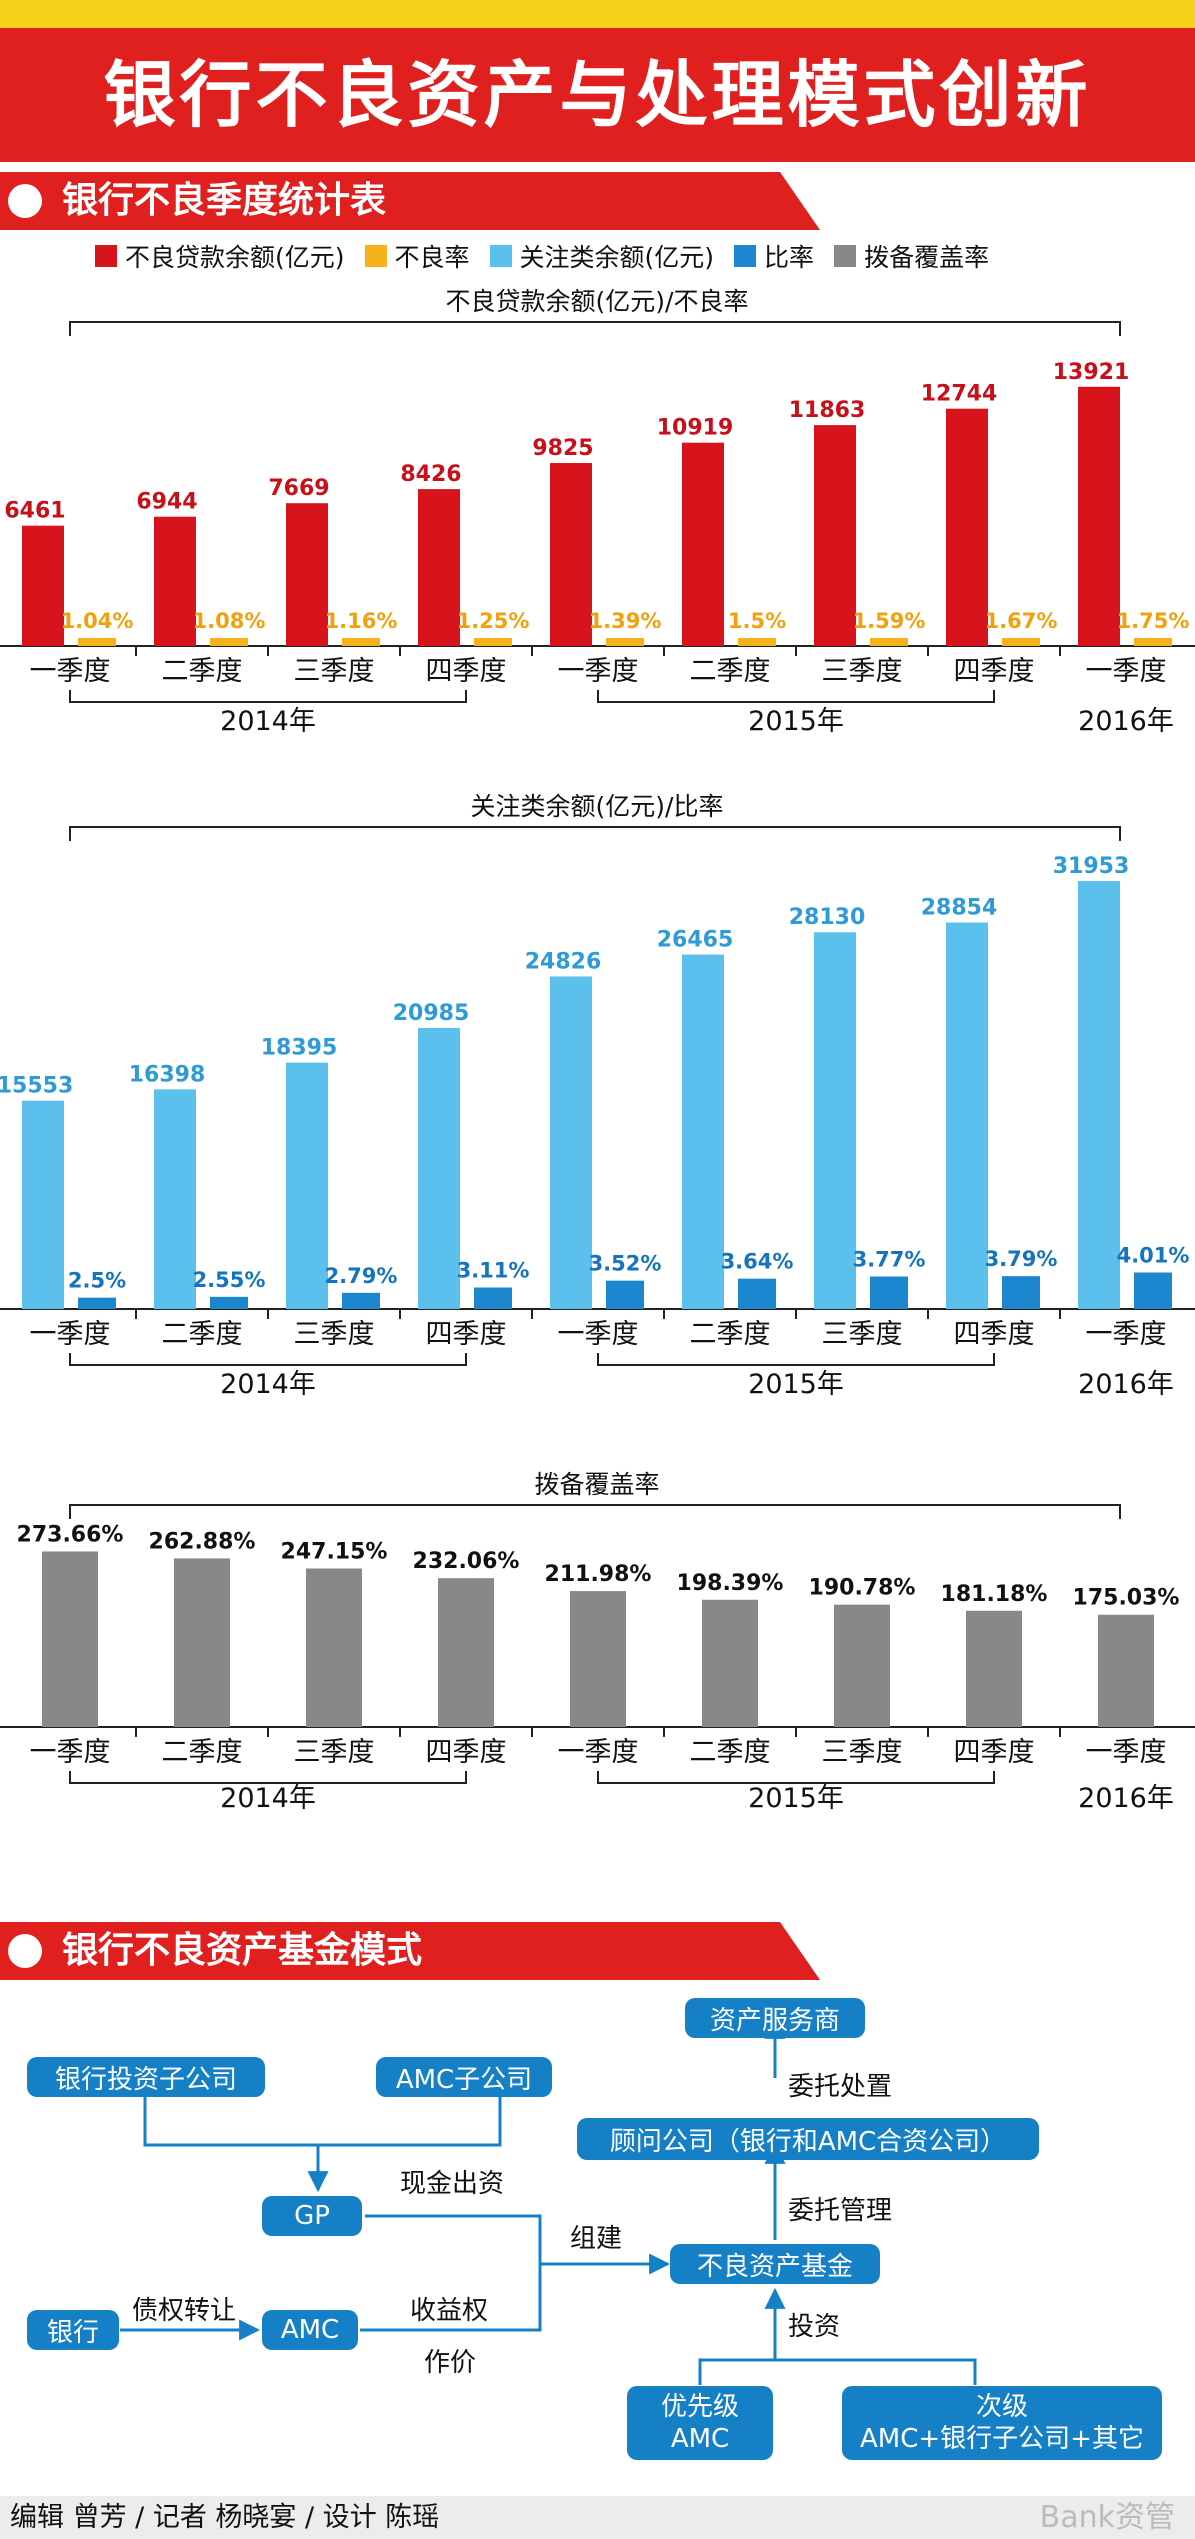  What do you see at coordinates (757, 621) in the screenshot?
I see `data-label: 1.5%` at bounding box center [757, 621].